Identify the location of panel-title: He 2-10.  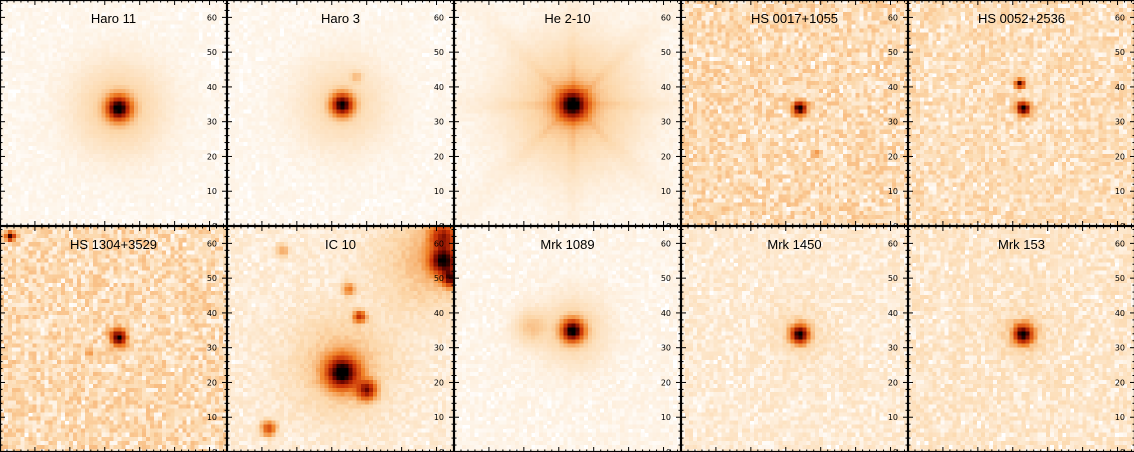
(567, 18).